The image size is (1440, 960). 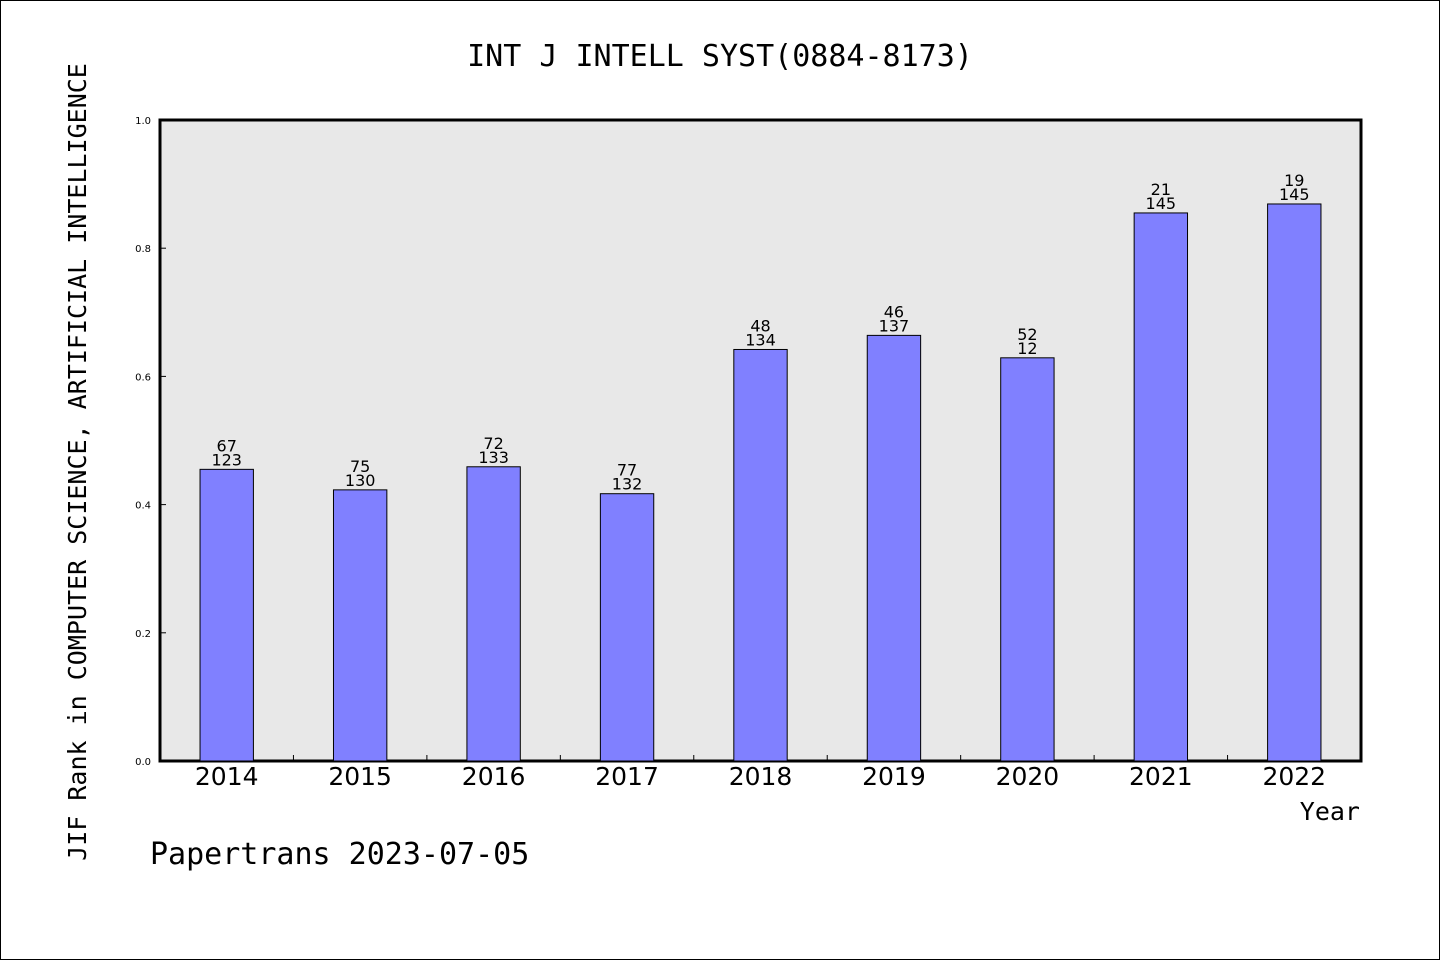 I want to click on bar-2022, so click(x=1294, y=482).